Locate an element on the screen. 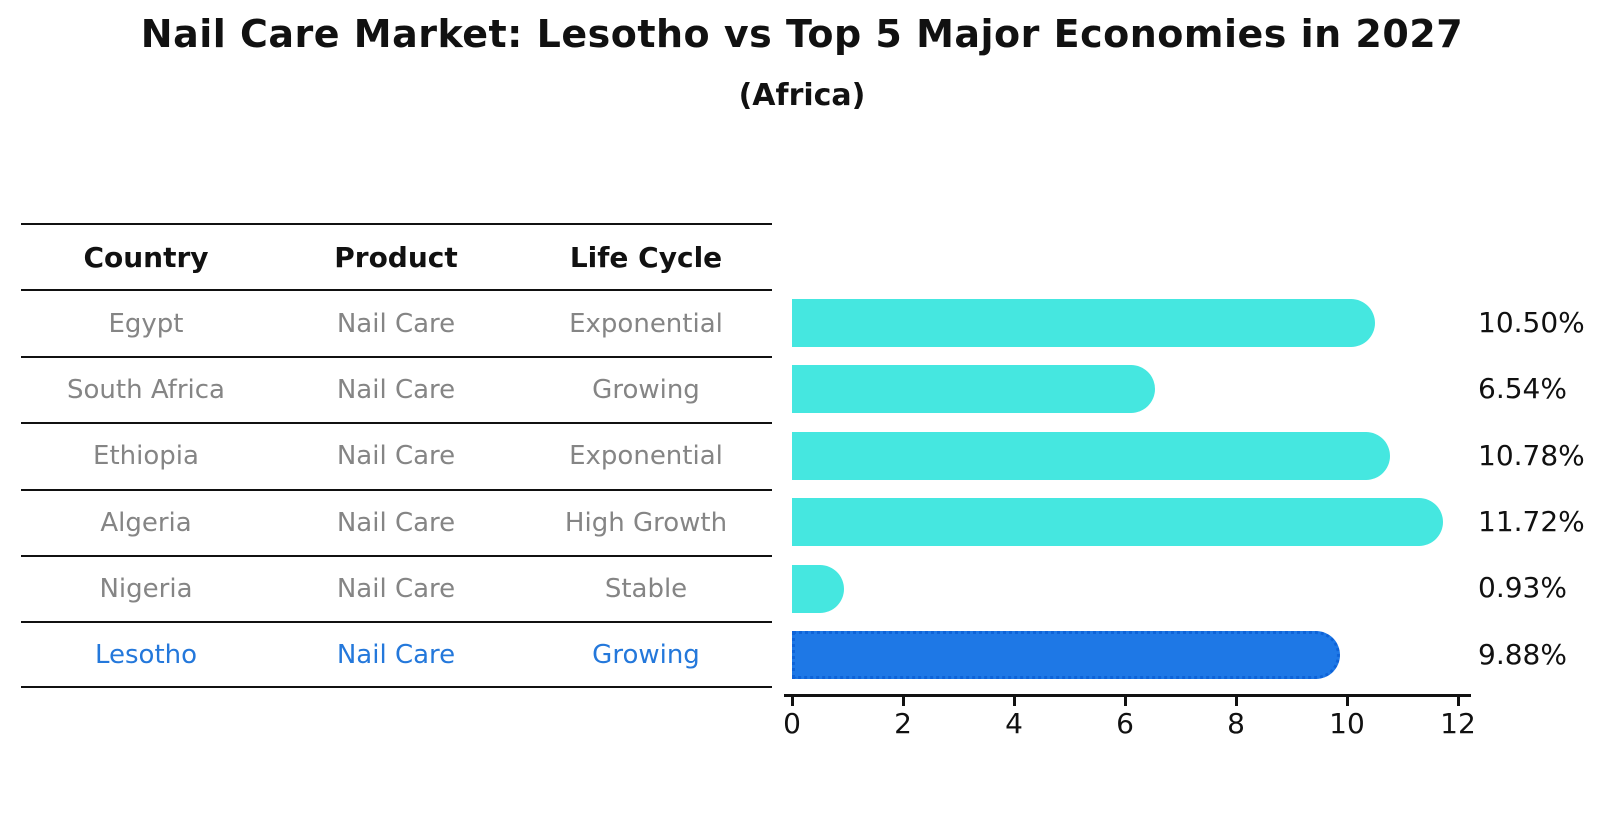 This screenshot has width=1604, height=823. table-row-lesotho: Lesotho Nail Care Growing is located at coordinates (396, 654).